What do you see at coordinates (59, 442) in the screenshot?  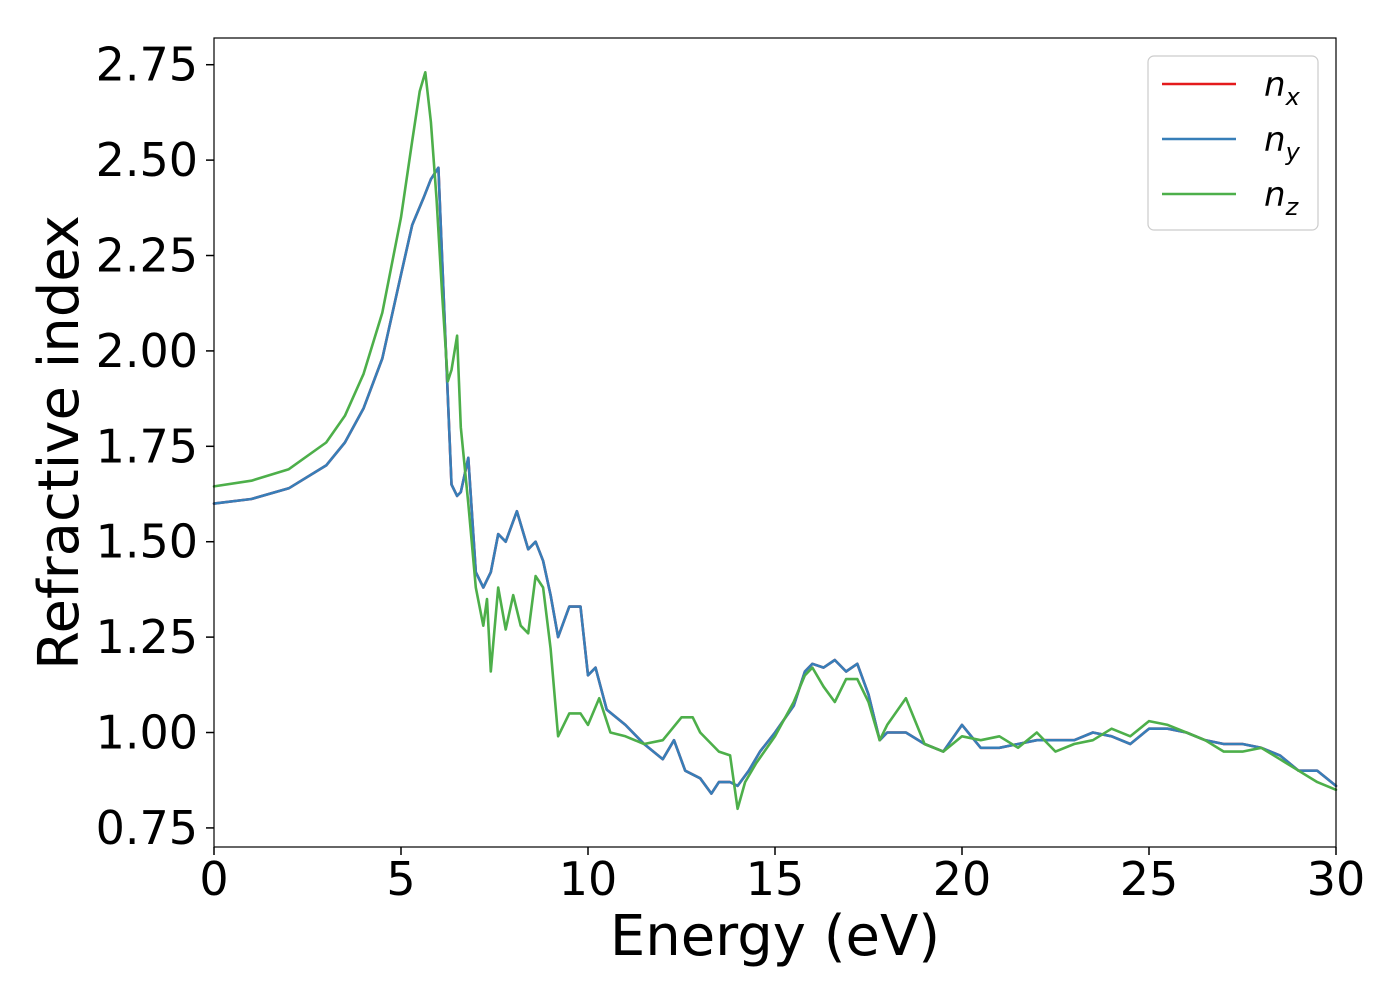 I see `y-axis-title: Refractive index` at bounding box center [59, 442].